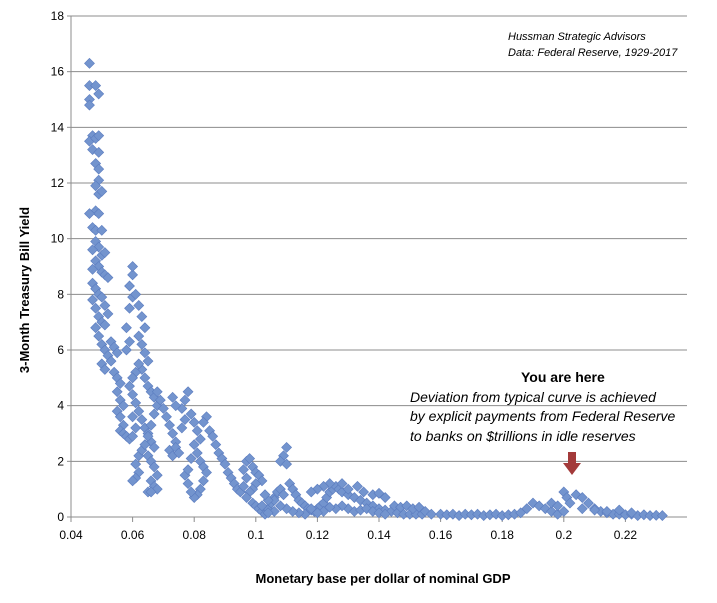 Image resolution: width=717 pixels, height=603 pixels. I want to click on y-tick-label: 10, so click(58, 239).